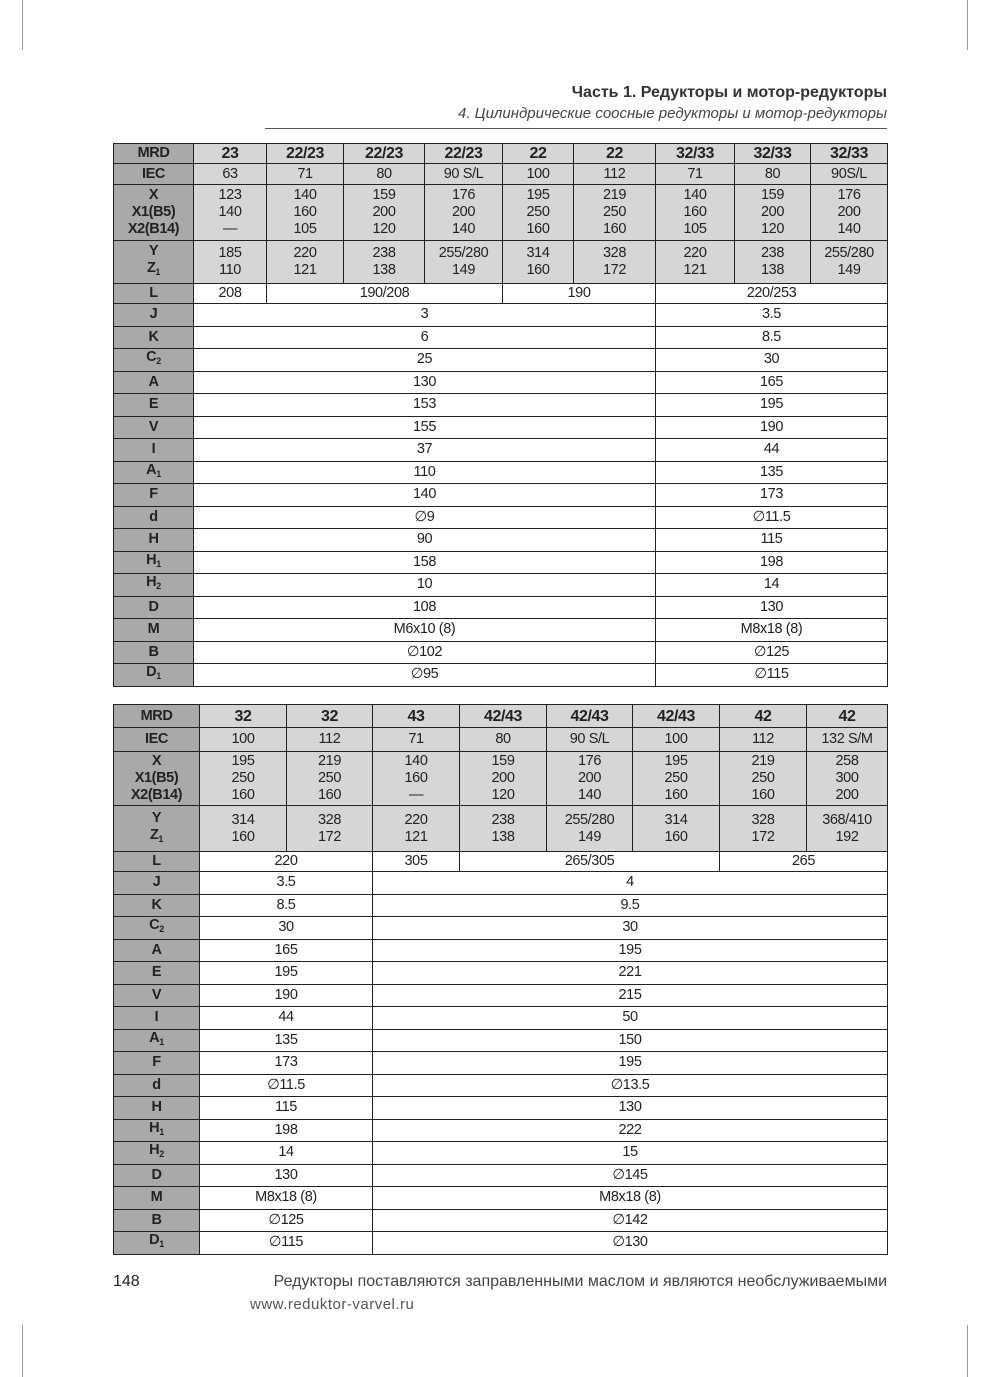 This screenshot has height=1377, width=1000. Describe the element at coordinates (243, 778) in the screenshot. I see `x-cell: 195 250 160` at that location.